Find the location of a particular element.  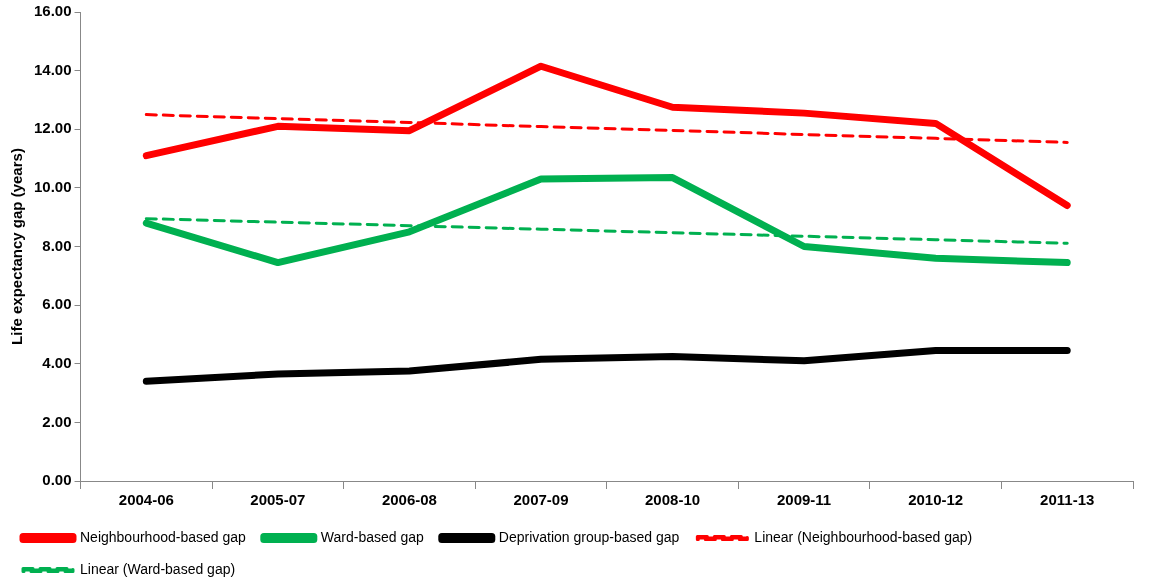

legend-label: Linear (Ward-based gap) is located at coordinates (158, 568).